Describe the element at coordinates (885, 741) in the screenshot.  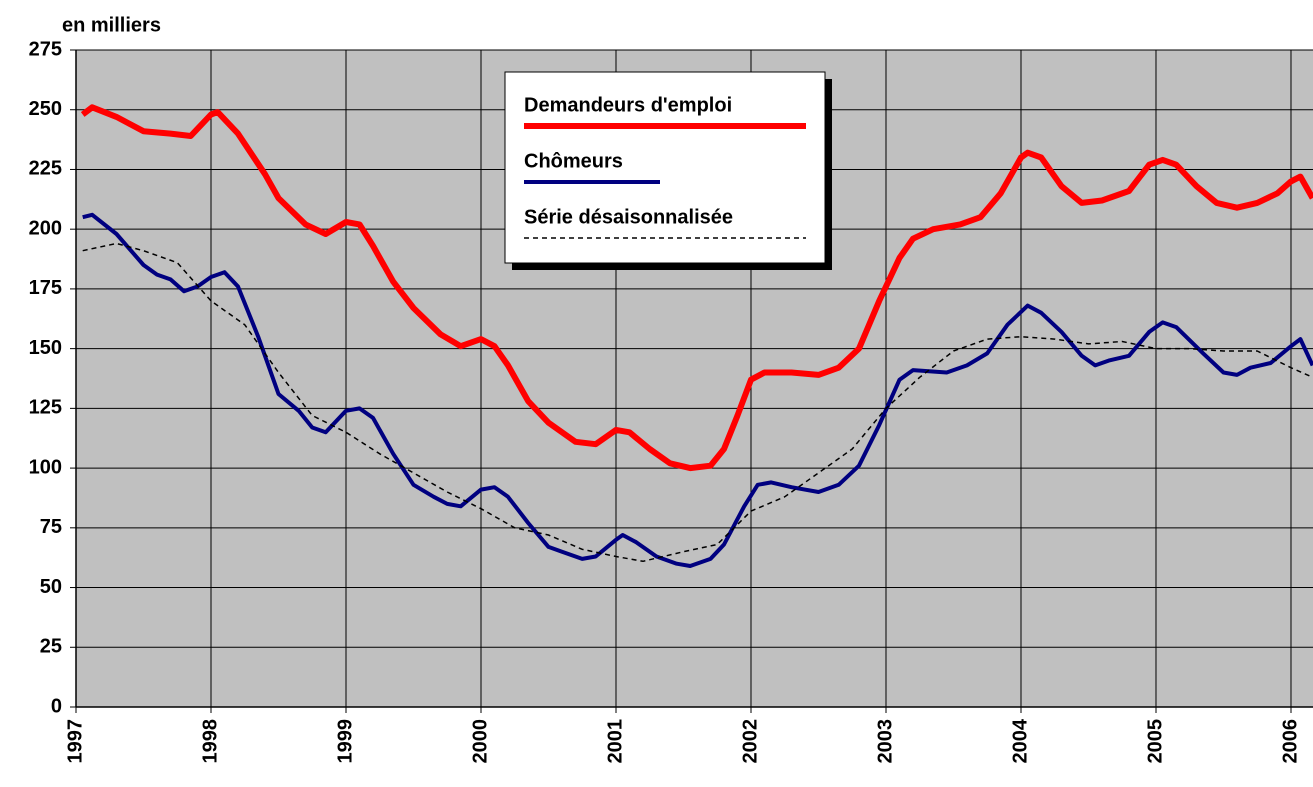
I see `x-tick-label: 2003` at that location.